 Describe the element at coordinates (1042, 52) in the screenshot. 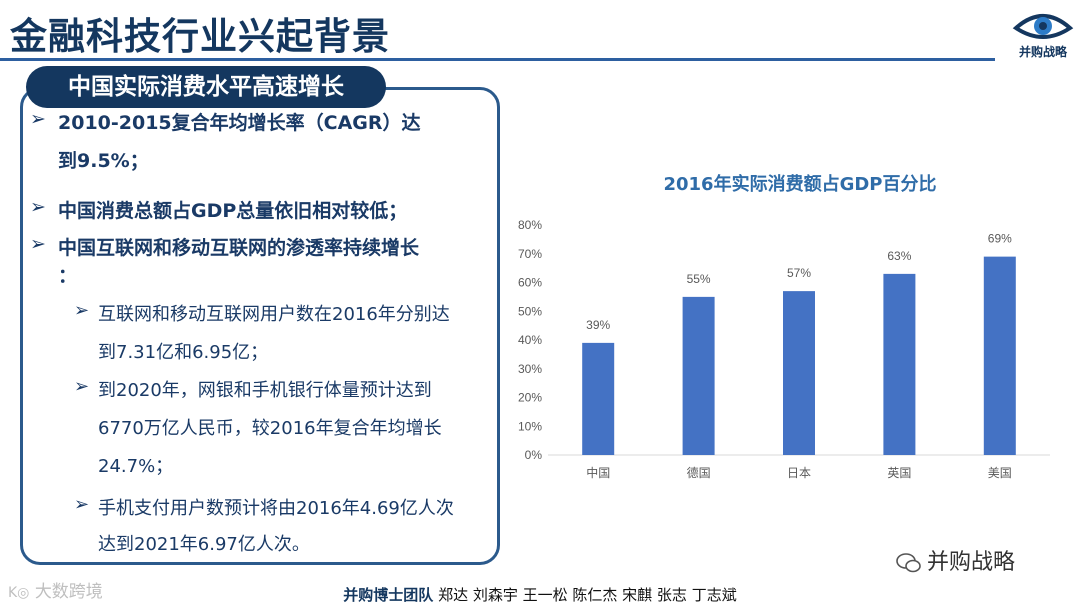

I see `logo-text: 并购战略` at that location.